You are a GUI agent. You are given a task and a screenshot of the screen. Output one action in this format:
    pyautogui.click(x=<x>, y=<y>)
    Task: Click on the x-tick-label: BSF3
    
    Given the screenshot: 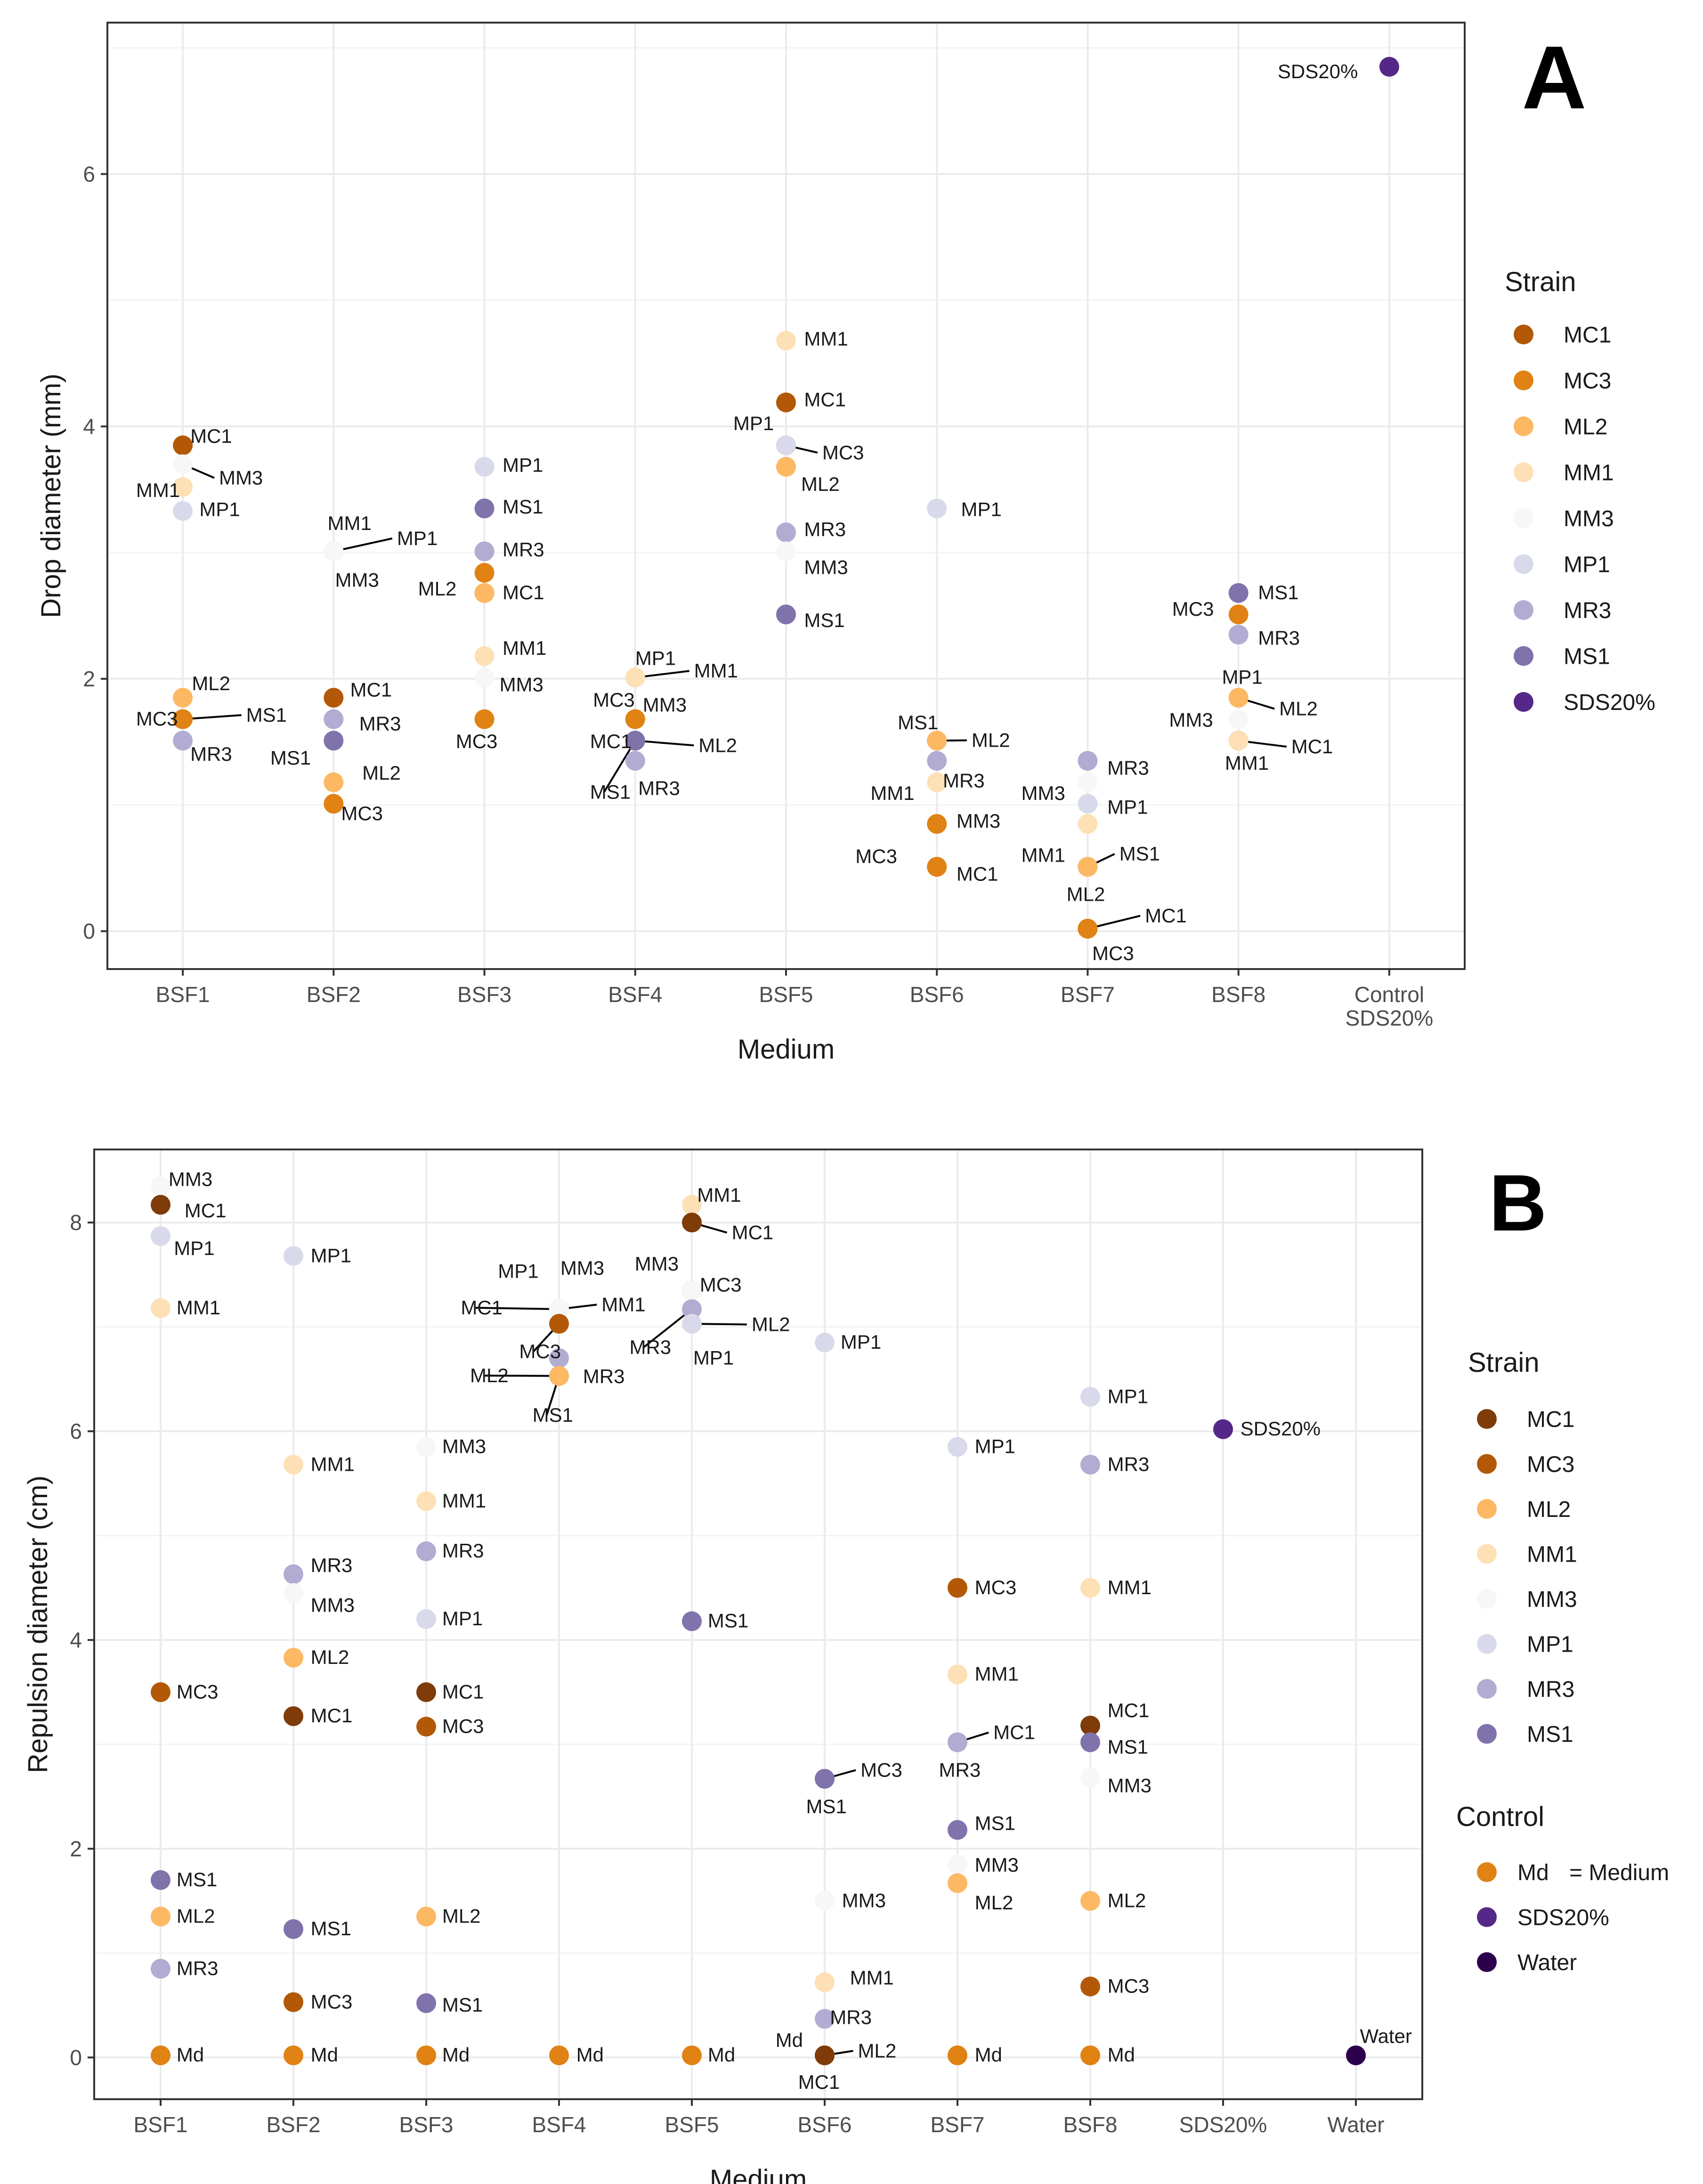 What is the action you would take?
    pyautogui.click(x=484, y=994)
    